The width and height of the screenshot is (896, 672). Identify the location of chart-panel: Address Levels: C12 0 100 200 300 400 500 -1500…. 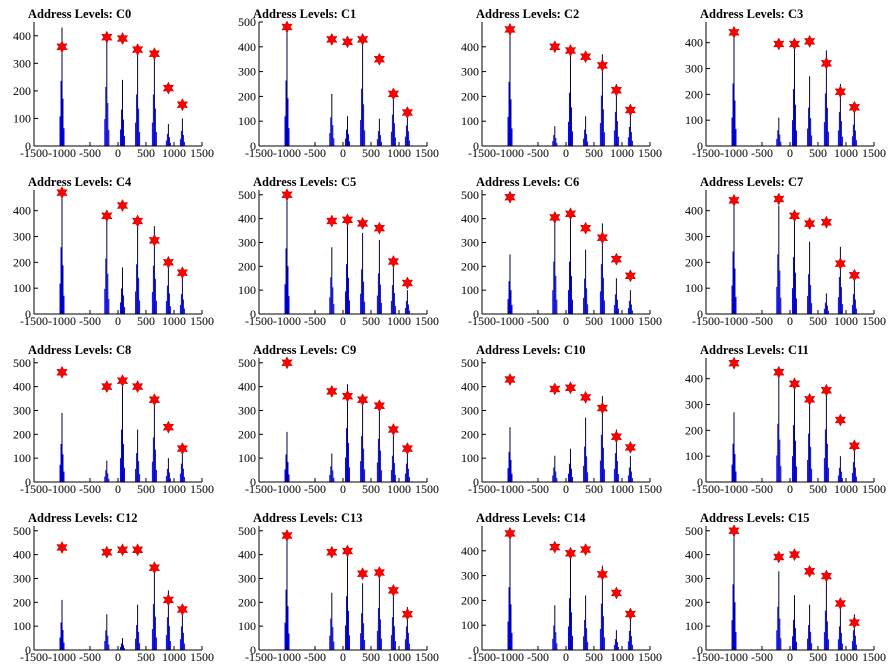
(113, 587).